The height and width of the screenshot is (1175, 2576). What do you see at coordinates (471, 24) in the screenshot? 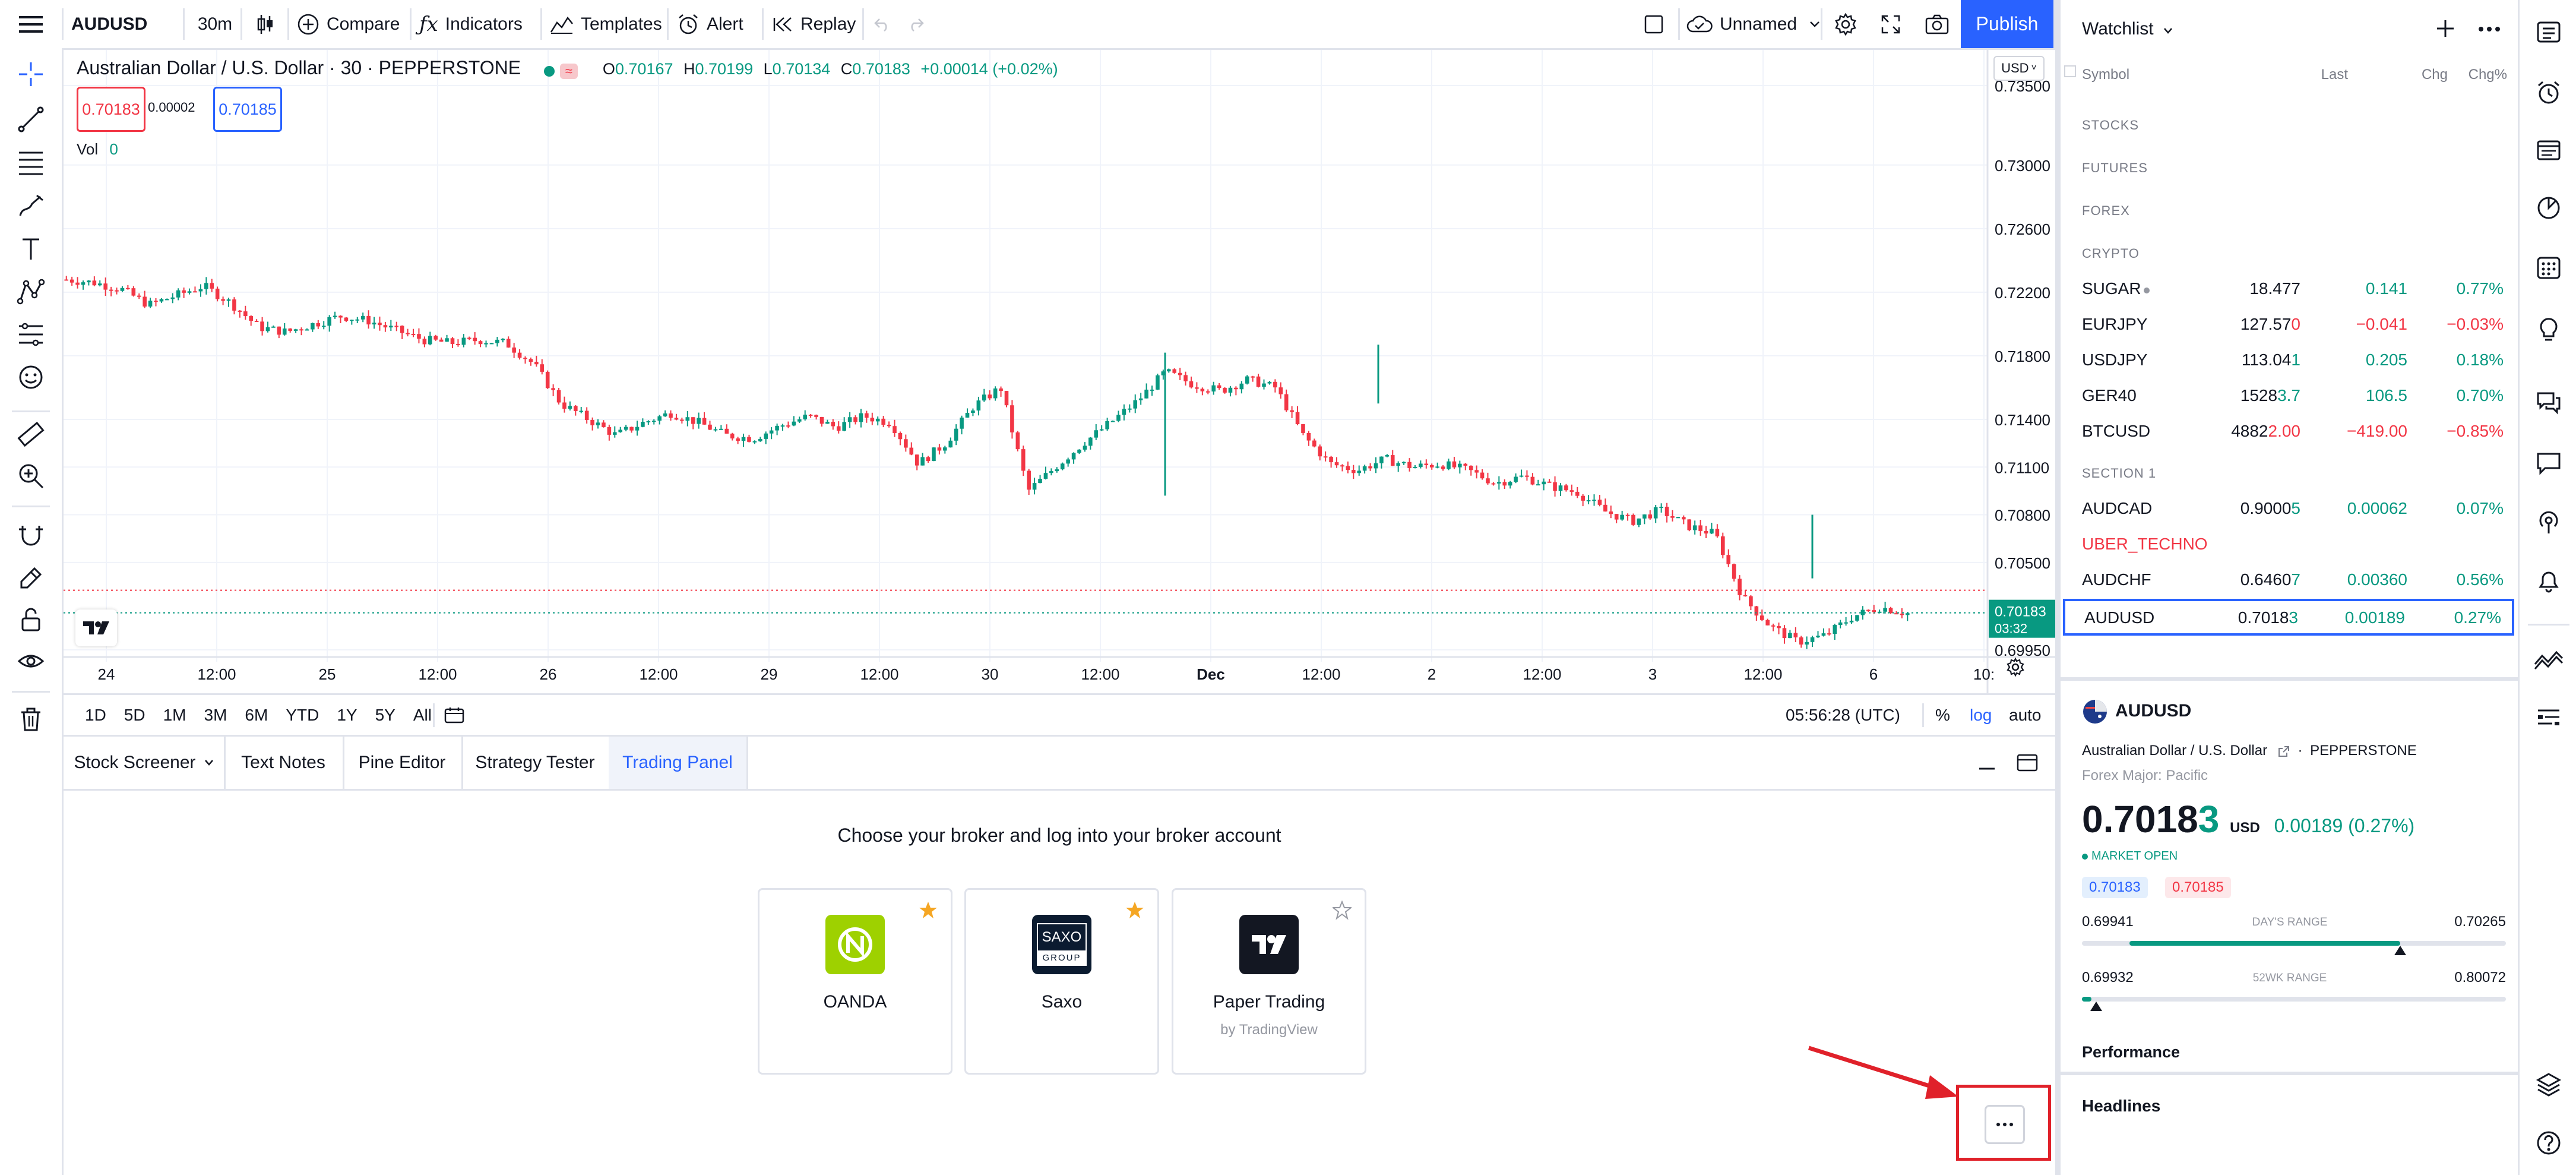
I see `indicators-button: ƒx Indicators` at bounding box center [471, 24].